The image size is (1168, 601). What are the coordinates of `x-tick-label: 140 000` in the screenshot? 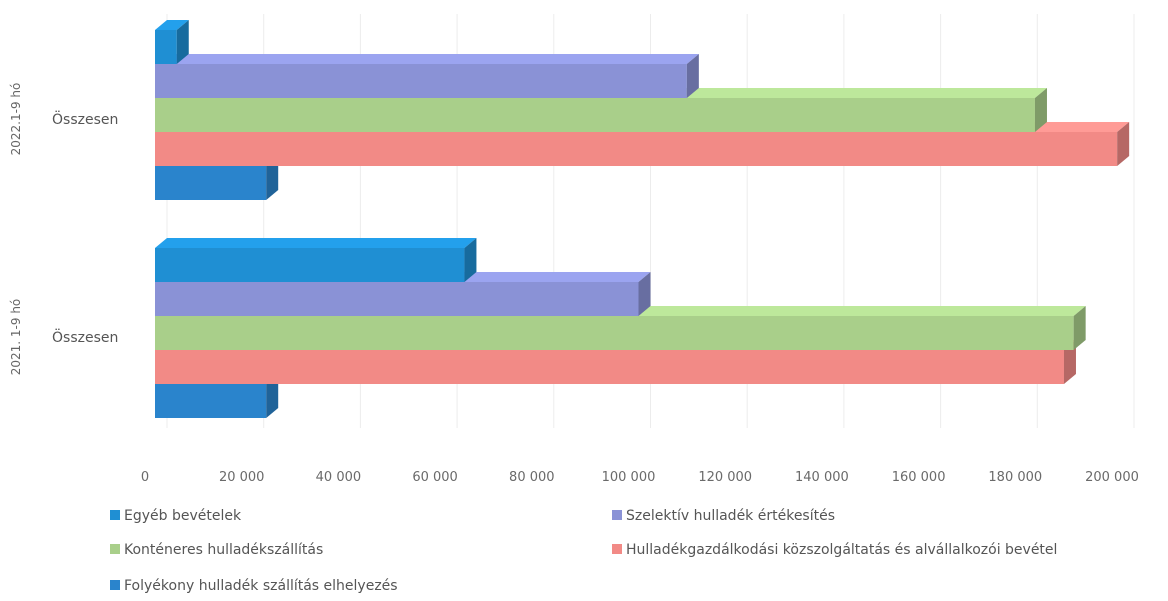 It's located at (822, 477).